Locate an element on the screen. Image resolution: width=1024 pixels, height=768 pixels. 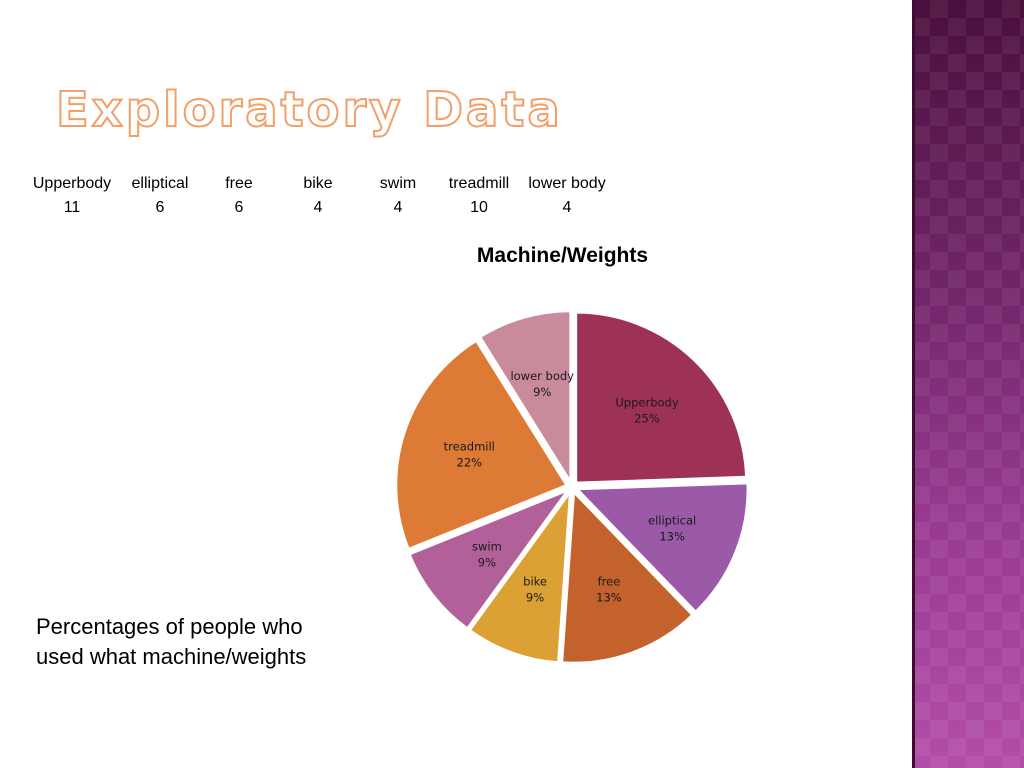
pie-slice-free is located at coordinates (627, 577).